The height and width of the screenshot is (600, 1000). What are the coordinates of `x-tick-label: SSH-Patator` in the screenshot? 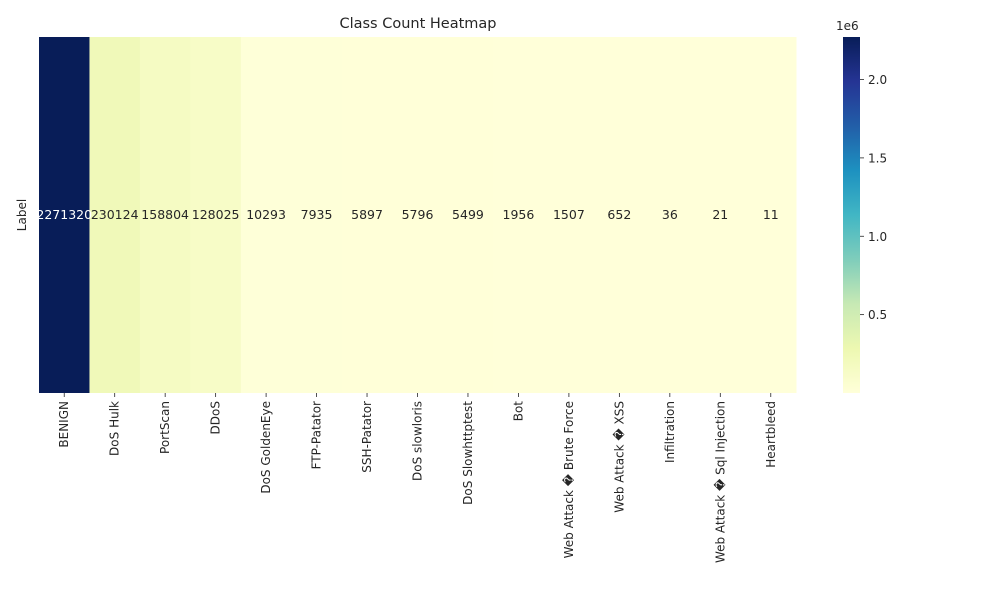 It's located at (367, 437).